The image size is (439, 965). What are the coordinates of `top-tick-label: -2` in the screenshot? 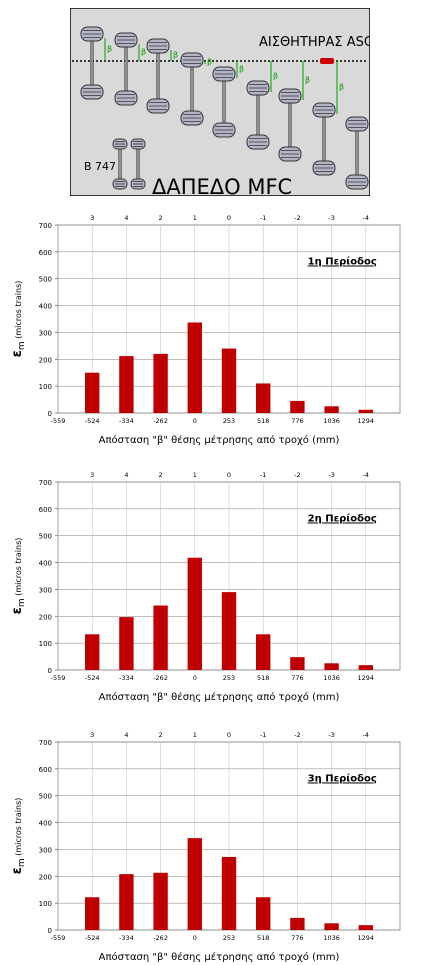 It's located at (297, 735).